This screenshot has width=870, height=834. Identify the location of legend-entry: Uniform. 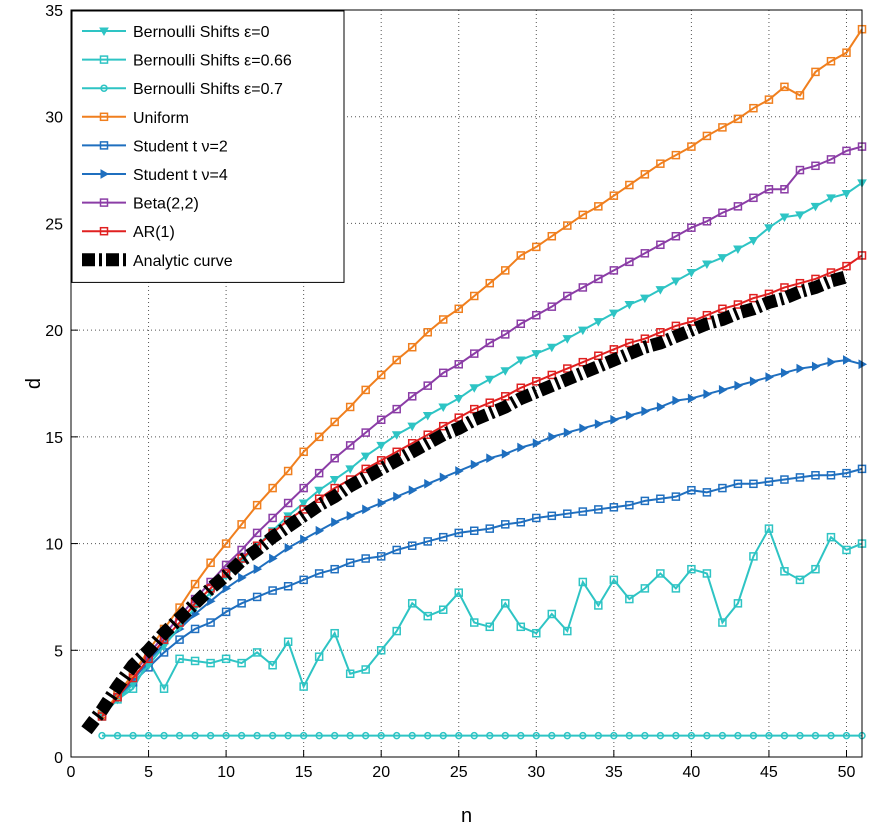
(135, 118).